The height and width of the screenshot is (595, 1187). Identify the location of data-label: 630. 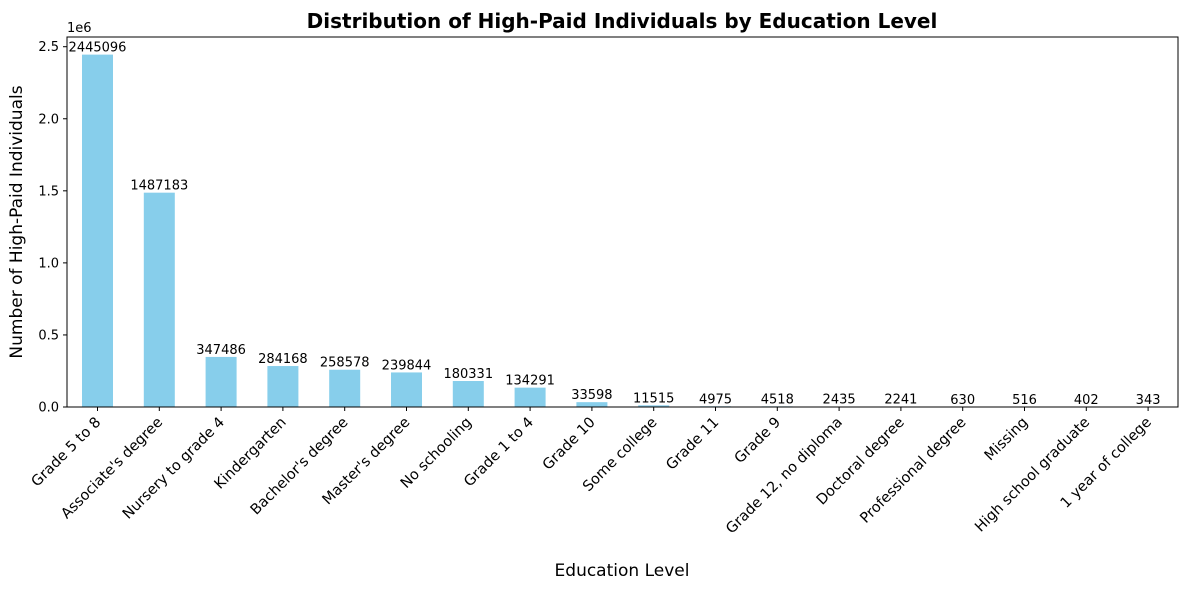
(962, 400).